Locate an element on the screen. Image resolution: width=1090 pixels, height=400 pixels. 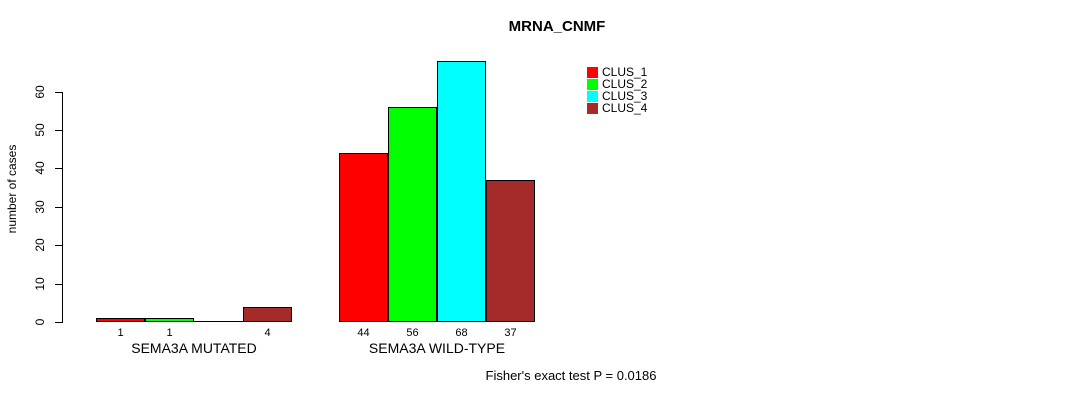
legend-label: CLUS_4 is located at coordinates (625, 108).